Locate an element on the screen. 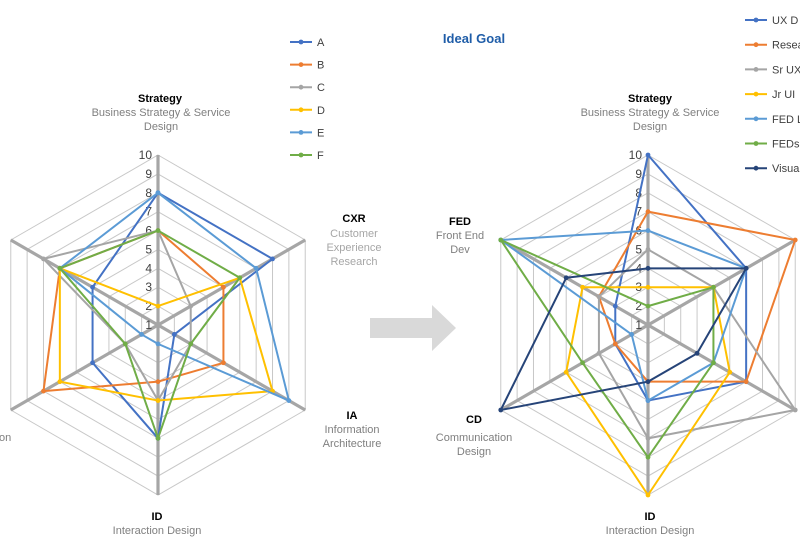 This screenshot has height=560, width=800. tick-label: 4 is located at coordinates (638, 268).